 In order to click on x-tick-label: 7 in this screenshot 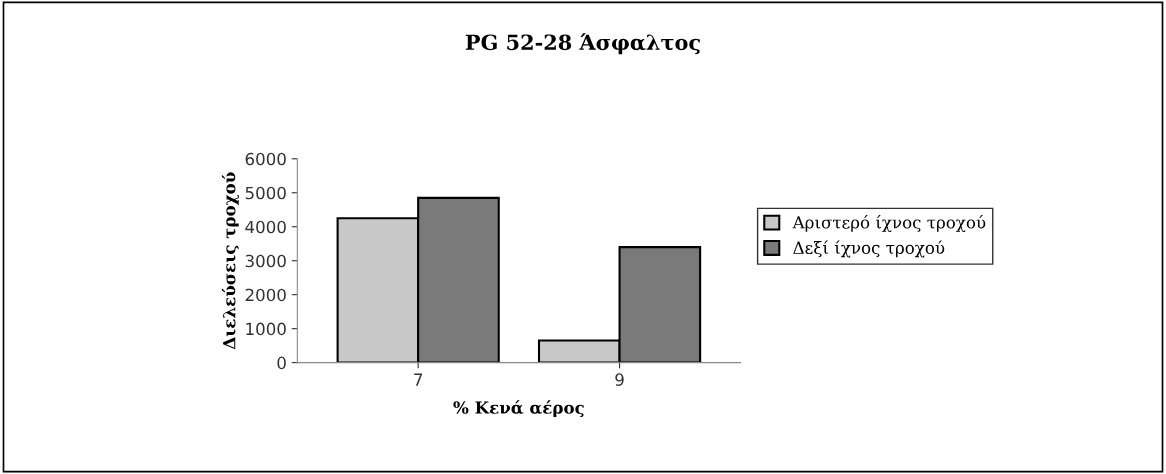, I will do `click(418, 379)`.